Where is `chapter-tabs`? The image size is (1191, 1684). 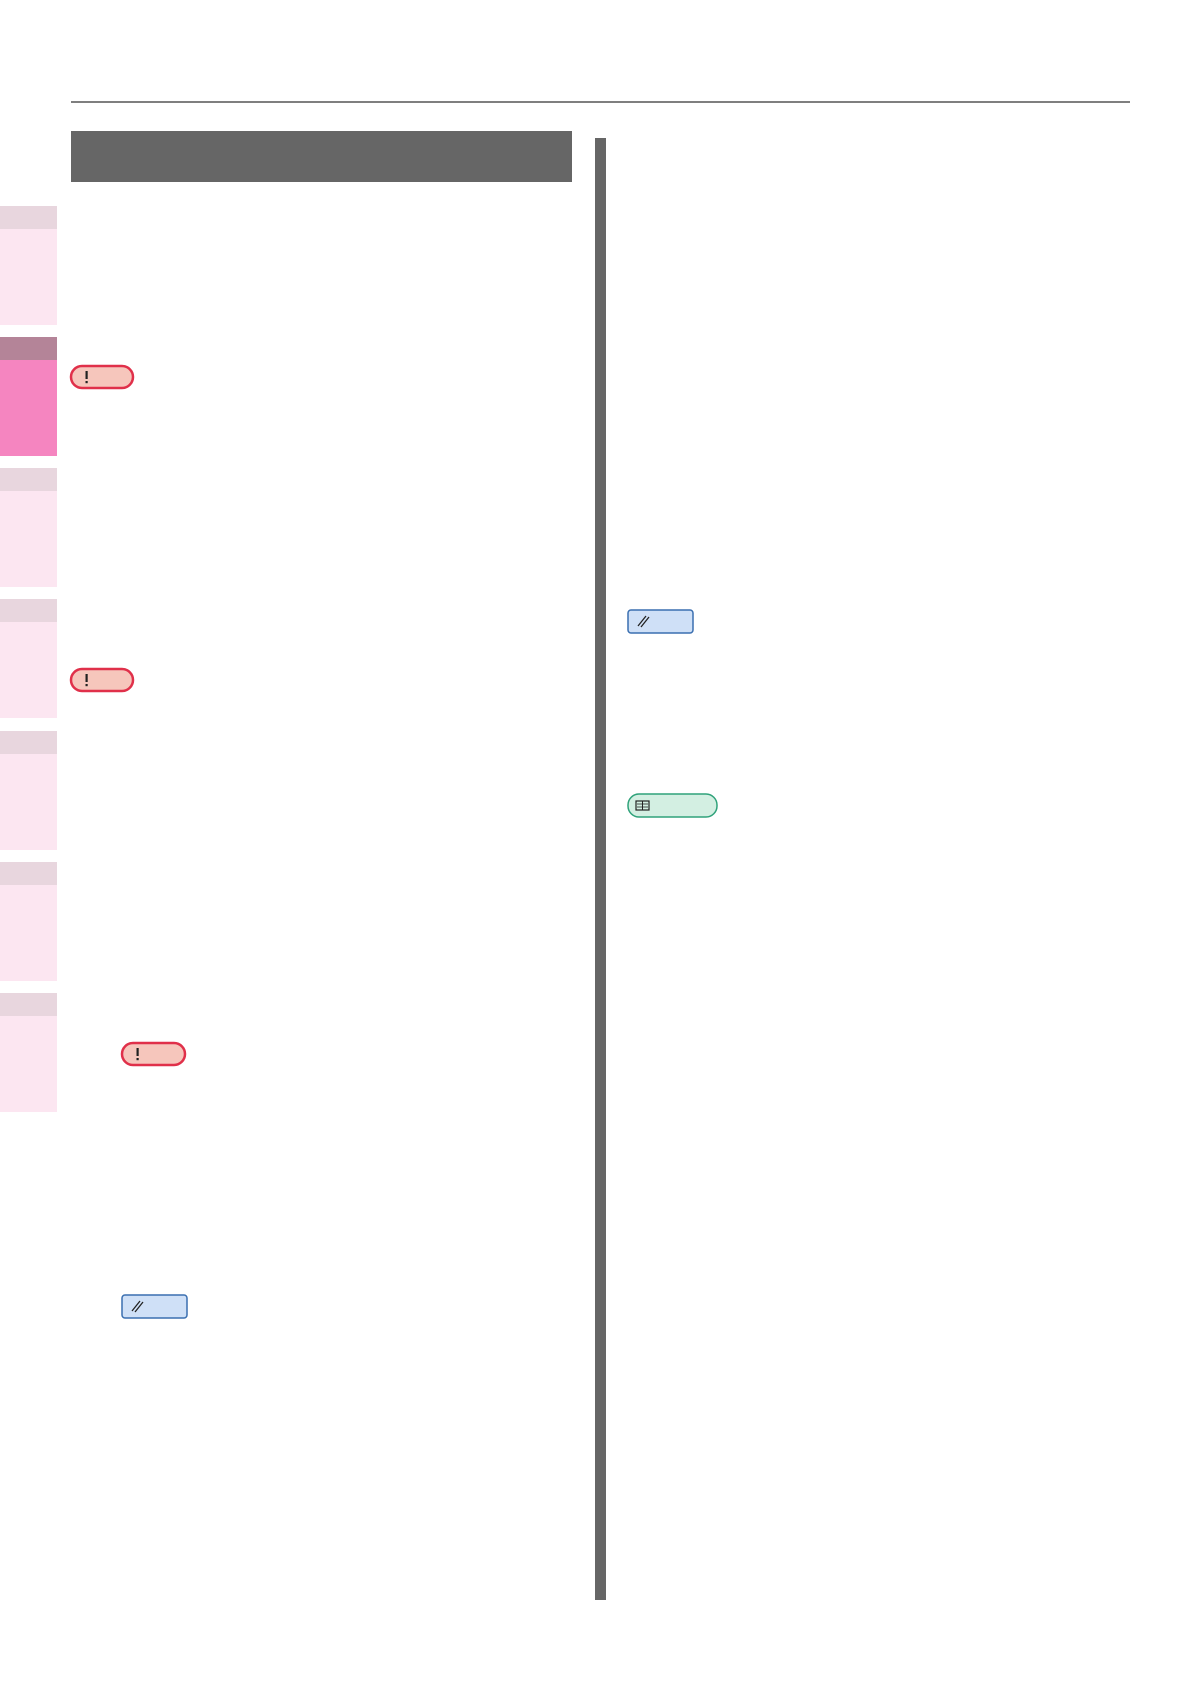 chapter-tabs is located at coordinates (28, 659).